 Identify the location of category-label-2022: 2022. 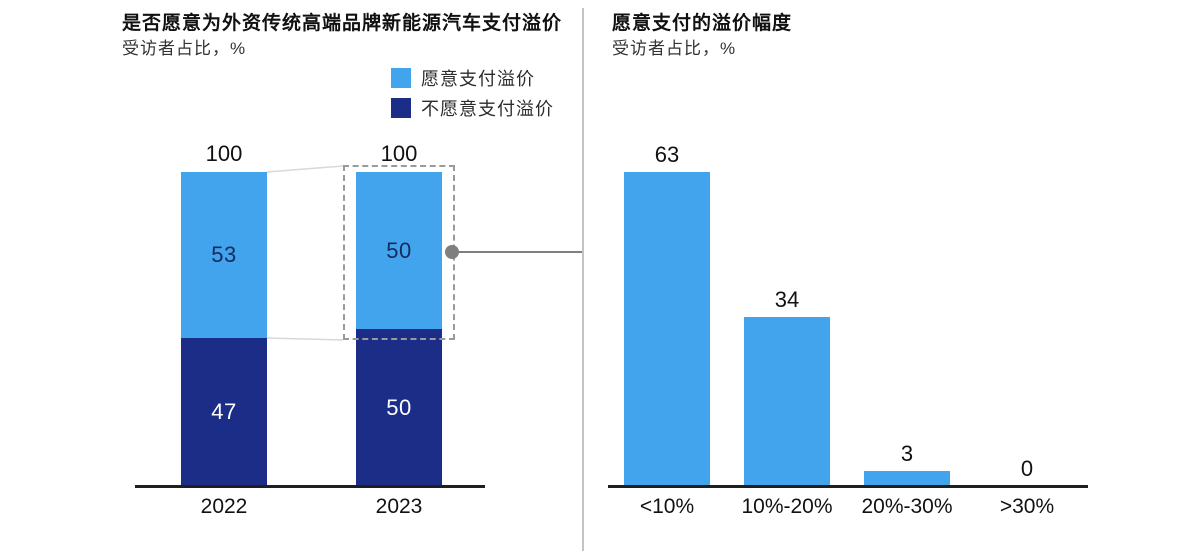
(224, 506).